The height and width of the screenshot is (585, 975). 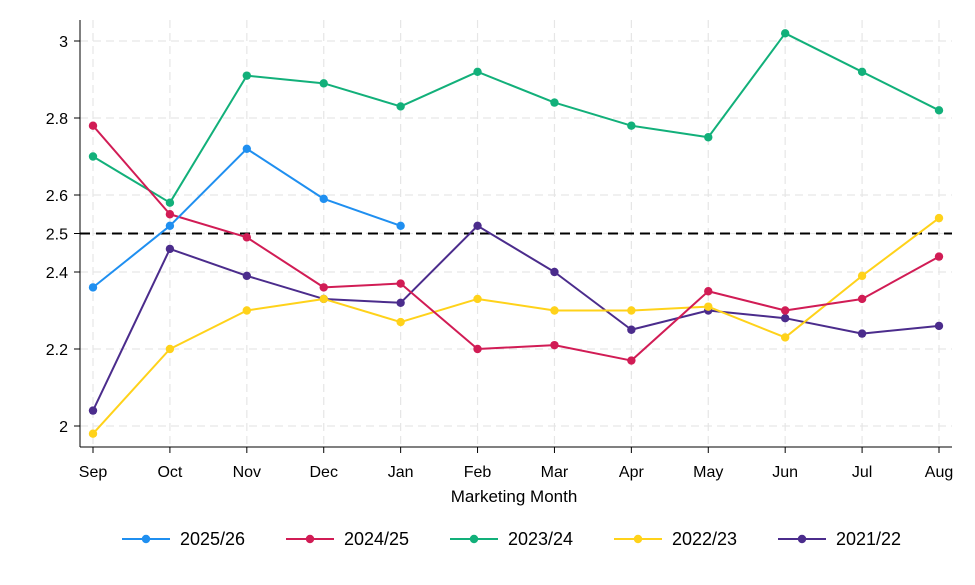 What do you see at coordinates (862, 472) in the screenshot?
I see `x-tick-label: Jul` at bounding box center [862, 472].